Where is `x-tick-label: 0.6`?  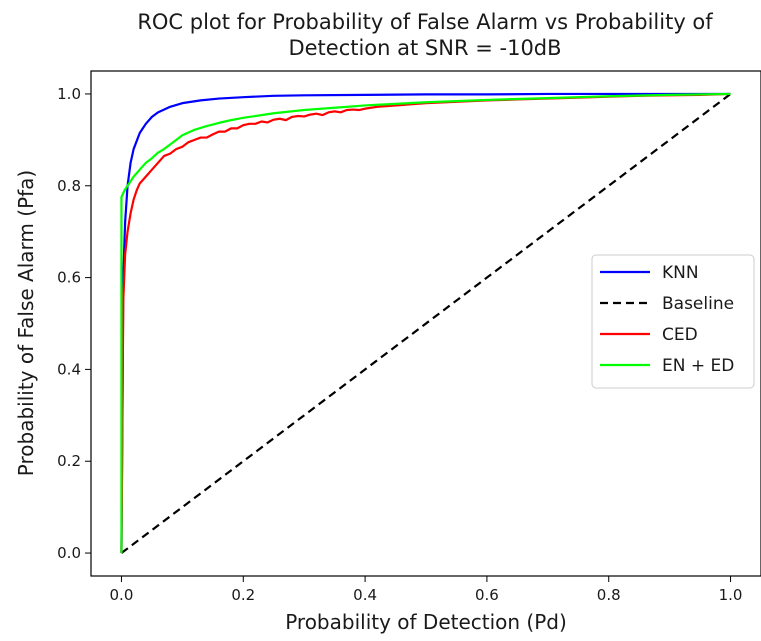
x-tick-label: 0.6 is located at coordinates (487, 595).